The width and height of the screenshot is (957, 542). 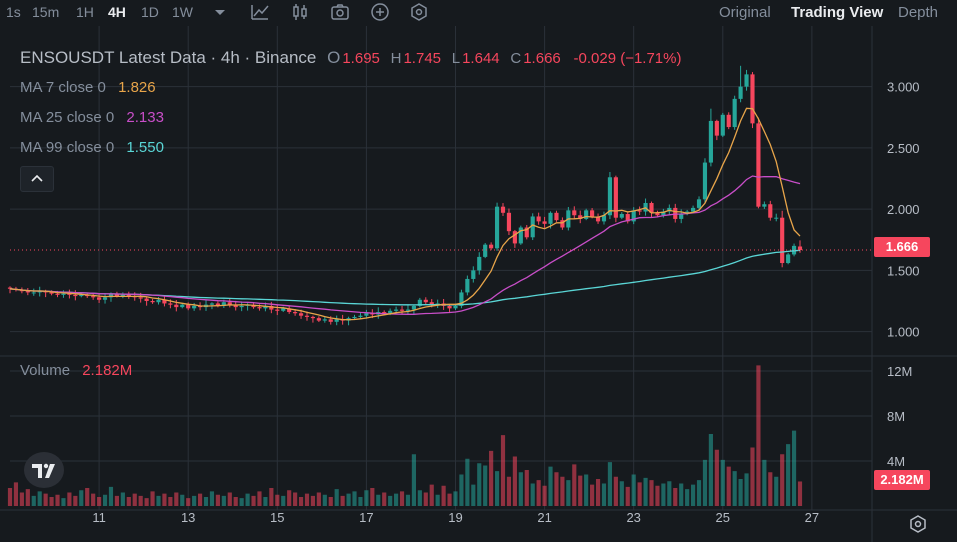 What do you see at coordinates (13, 12) in the screenshot?
I see `timeframe-1s: 1s` at bounding box center [13, 12].